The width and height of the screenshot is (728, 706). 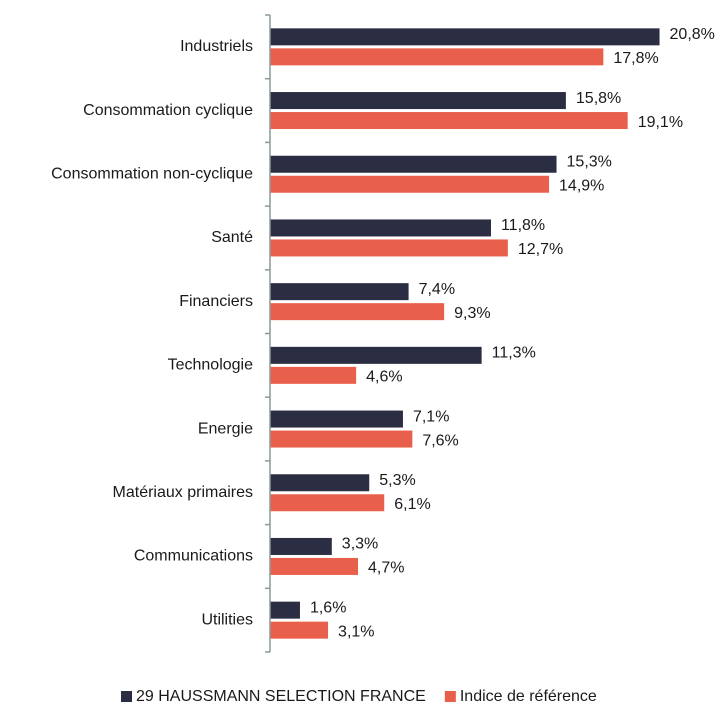 What do you see at coordinates (397, 480) in the screenshot?
I see `value-label: 5,3%` at bounding box center [397, 480].